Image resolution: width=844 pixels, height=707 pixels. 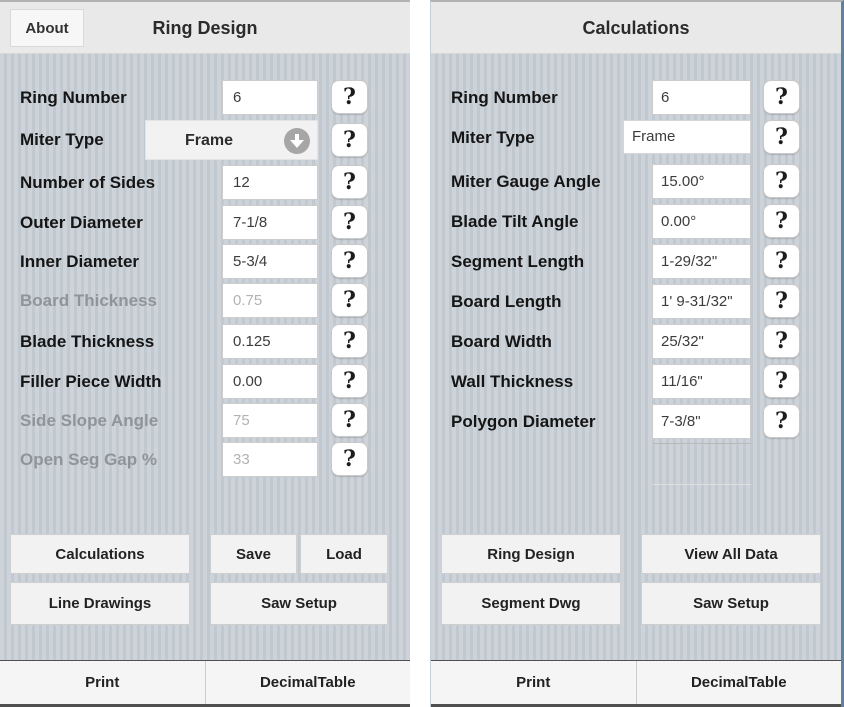 What do you see at coordinates (270, 182) in the screenshot?
I see `number-of-sides-input` at bounding box center [270, 182].